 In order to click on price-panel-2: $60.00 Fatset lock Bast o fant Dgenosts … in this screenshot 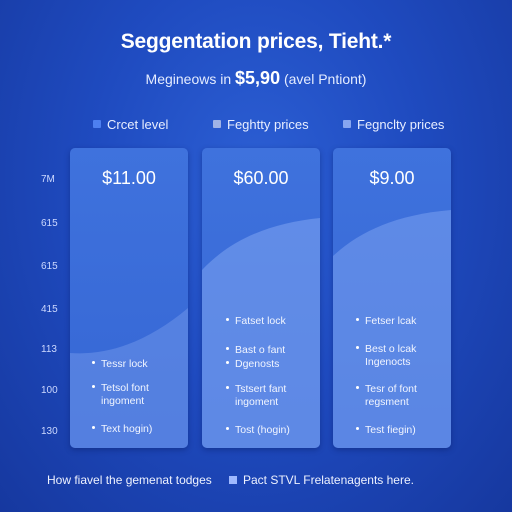, I will do `click(261, 298)`.